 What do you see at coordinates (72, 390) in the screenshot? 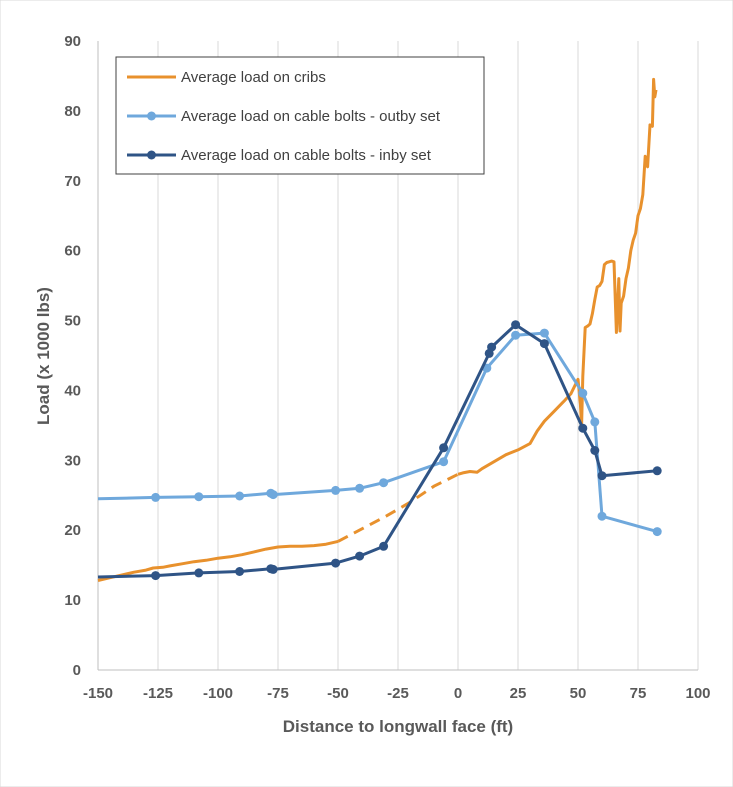
I see `y-tick-label: 40` at bounding box center [72, 390].